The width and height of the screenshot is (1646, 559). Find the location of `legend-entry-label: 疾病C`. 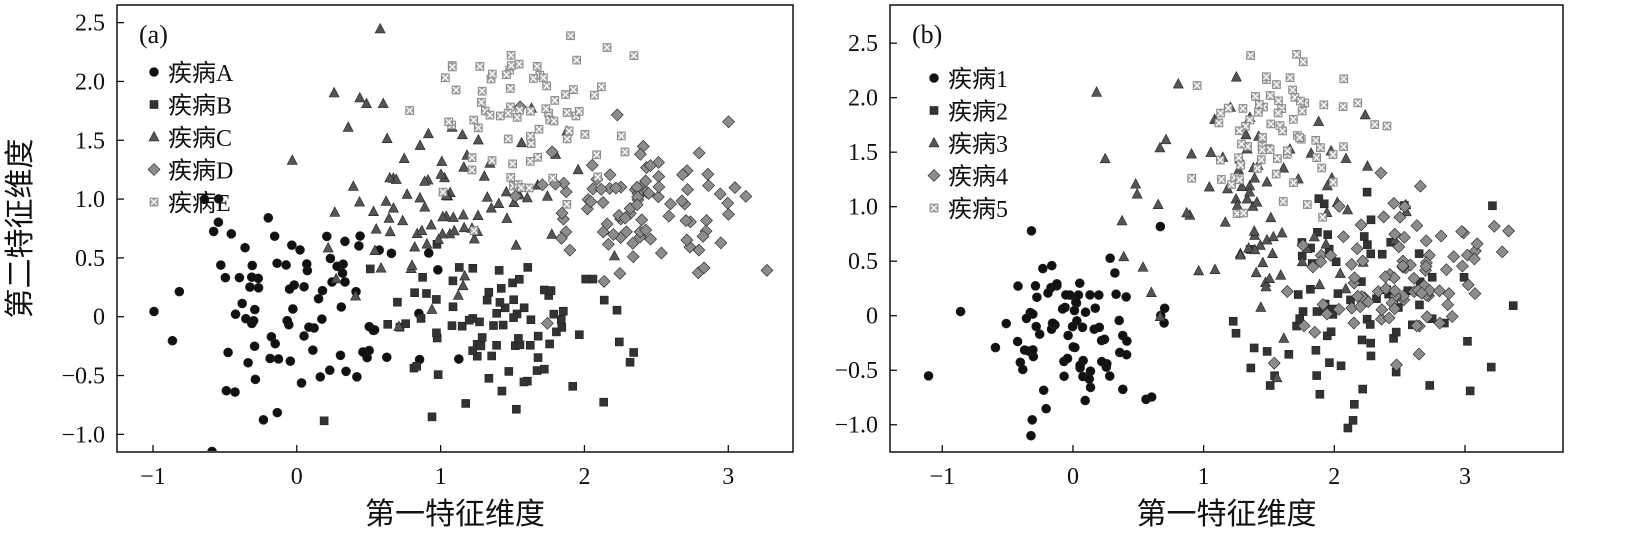

legend-entry-label: 疾病C is located at coordinates (200, 138).